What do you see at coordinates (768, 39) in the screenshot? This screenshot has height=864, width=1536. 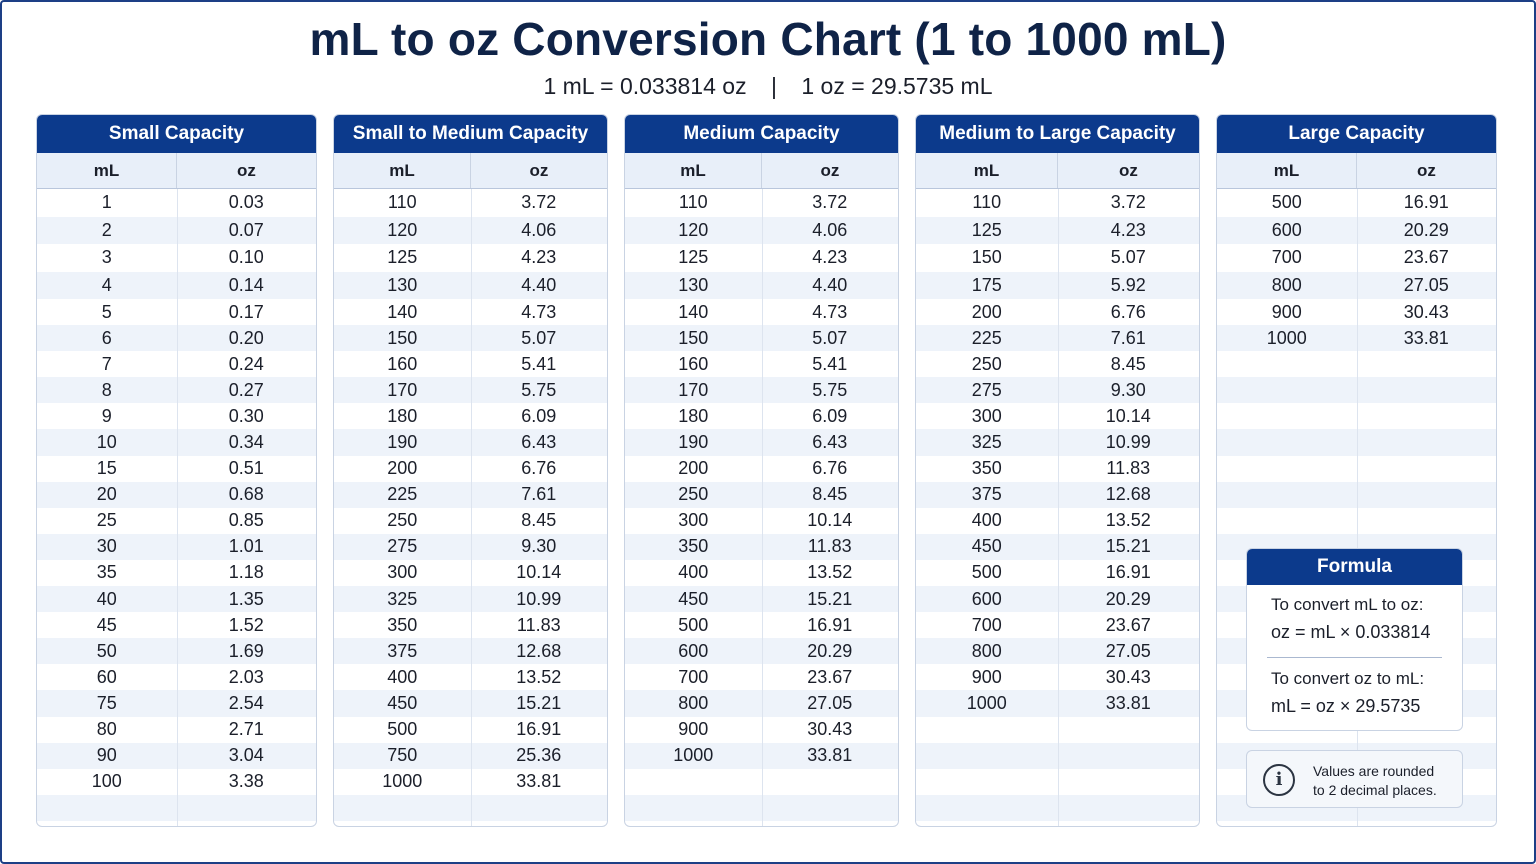 I see `page-title: mL to oz Conversion Chart (1 to 1000 mL)` at bounding box center [768, 39].